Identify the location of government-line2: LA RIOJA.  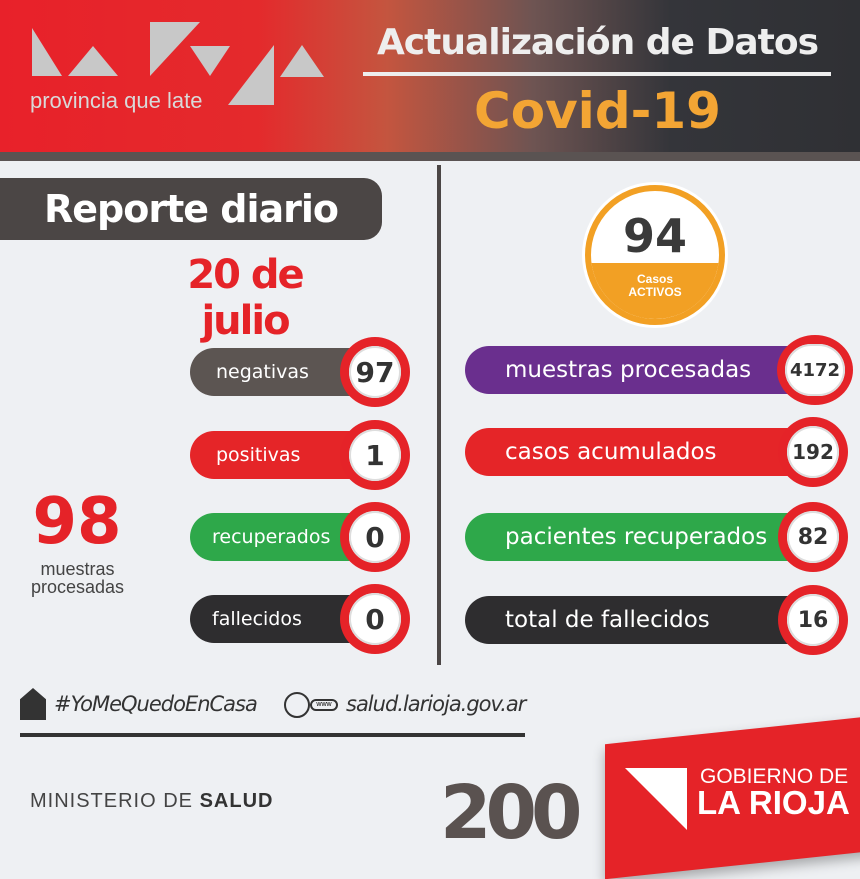
(773, 802).